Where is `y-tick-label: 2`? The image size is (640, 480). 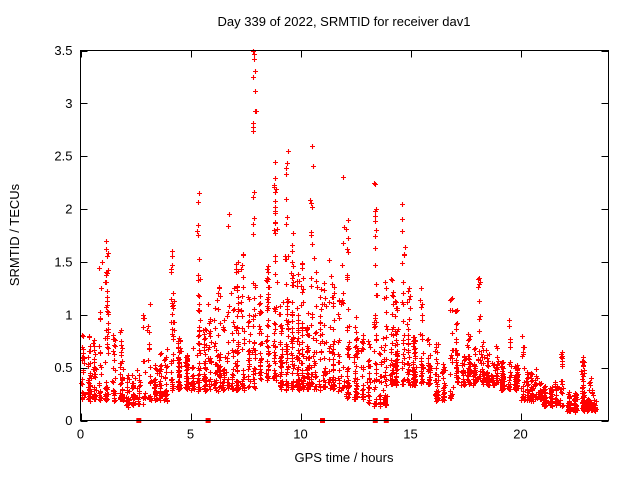 y-tick-label: 2 is located at coordinates (68, 209).